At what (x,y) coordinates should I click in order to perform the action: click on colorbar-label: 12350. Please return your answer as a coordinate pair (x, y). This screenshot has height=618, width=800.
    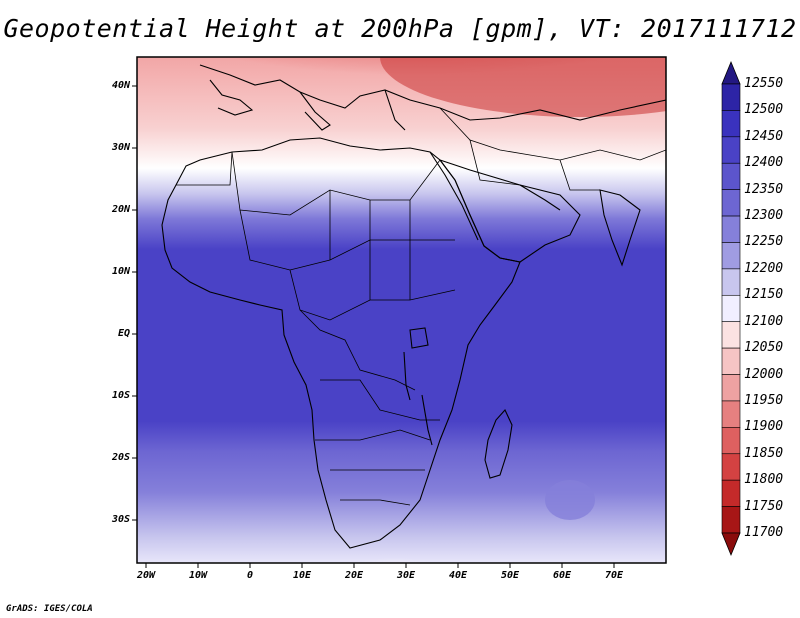
    Looking at the image, I should click on (764, 189).